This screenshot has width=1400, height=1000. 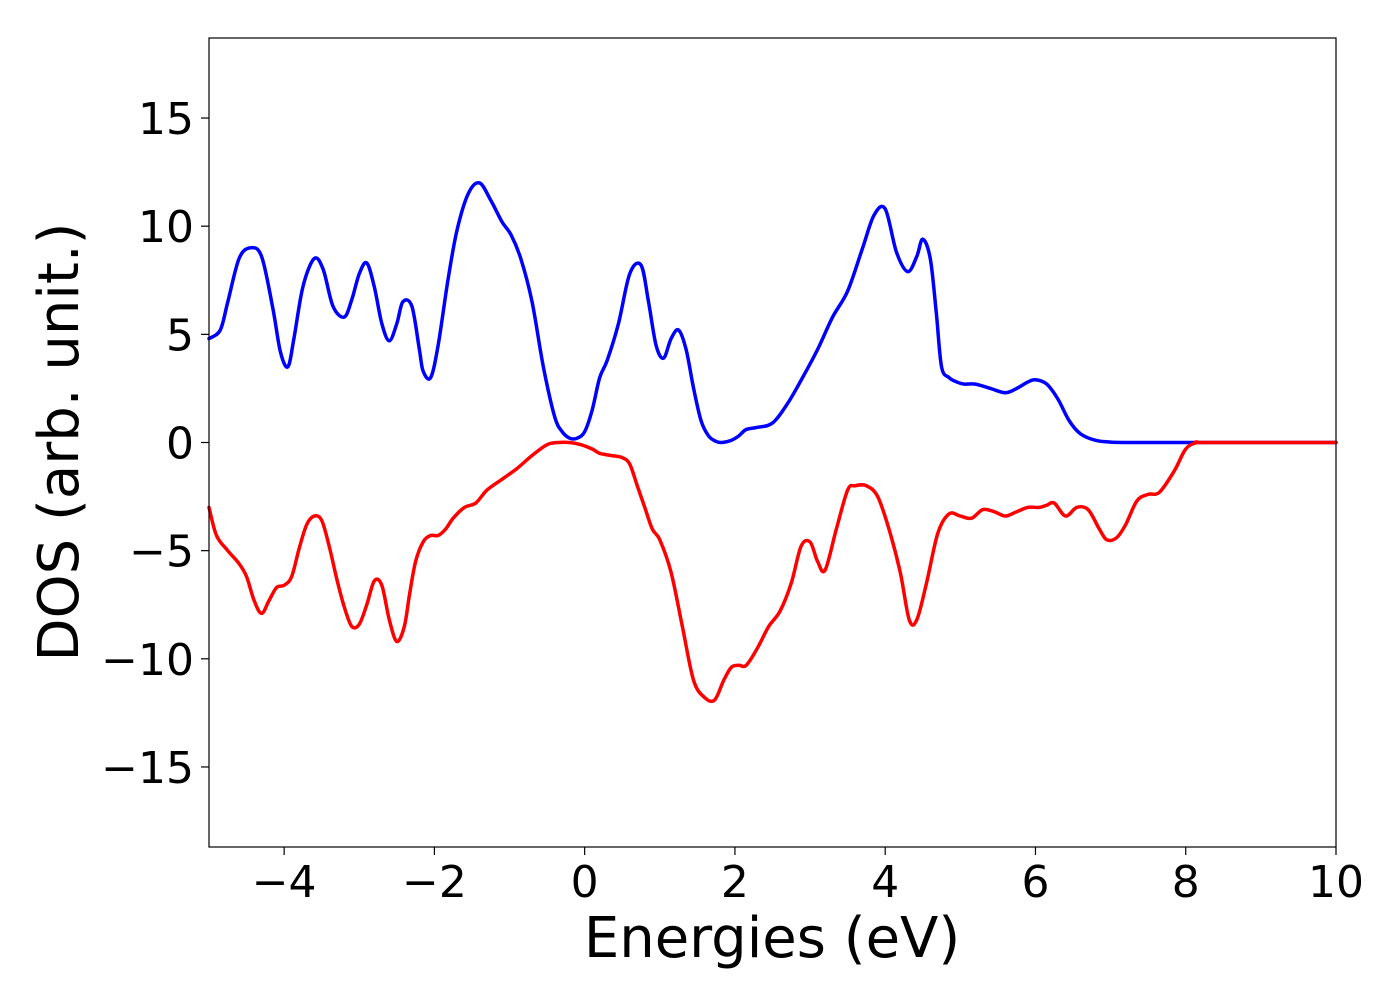 What do you see at coordinates (772, 938) in the screenshot?
I see `x-axis-title: Energies (eV)` at bounding box center [772, 938].